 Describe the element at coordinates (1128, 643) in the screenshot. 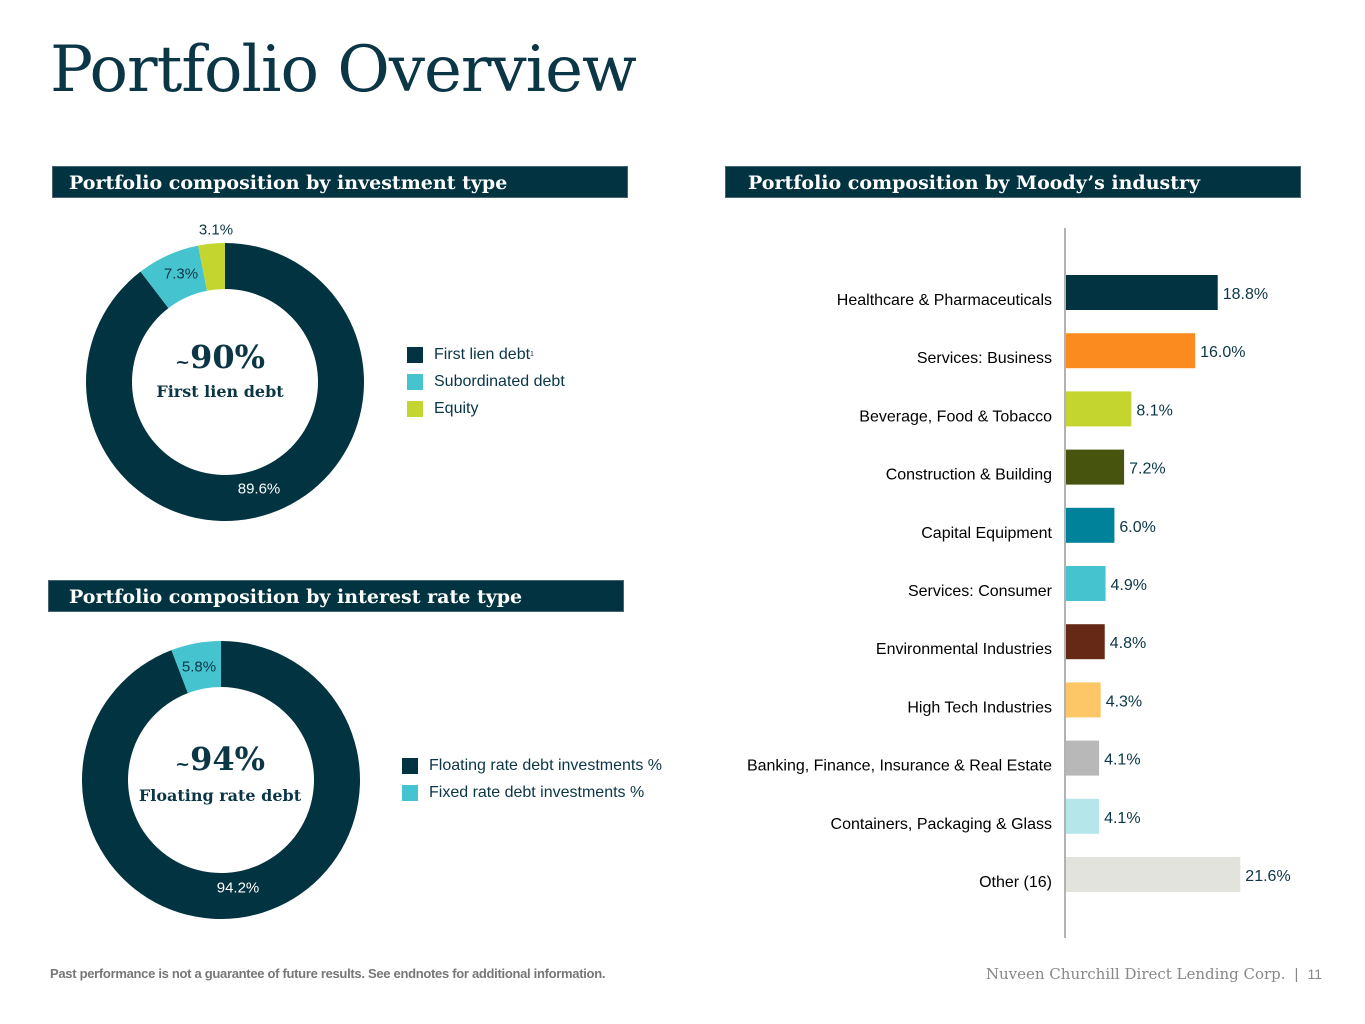

I see `value-label-environmental-industries: 4.8%` at that location.